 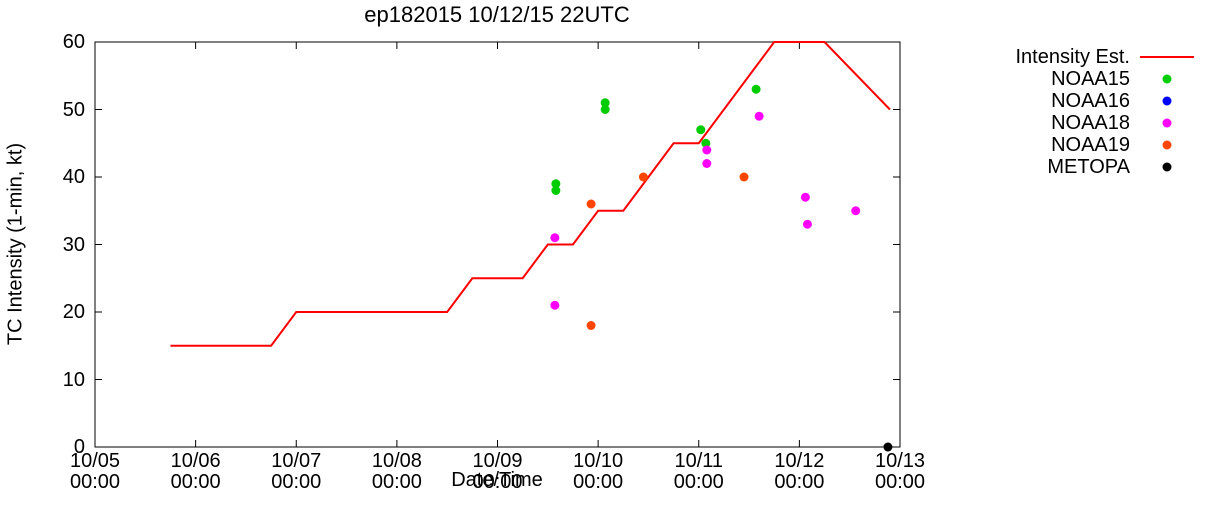 I want to click on y-tick-label: 60, so click(x=73, y=42).